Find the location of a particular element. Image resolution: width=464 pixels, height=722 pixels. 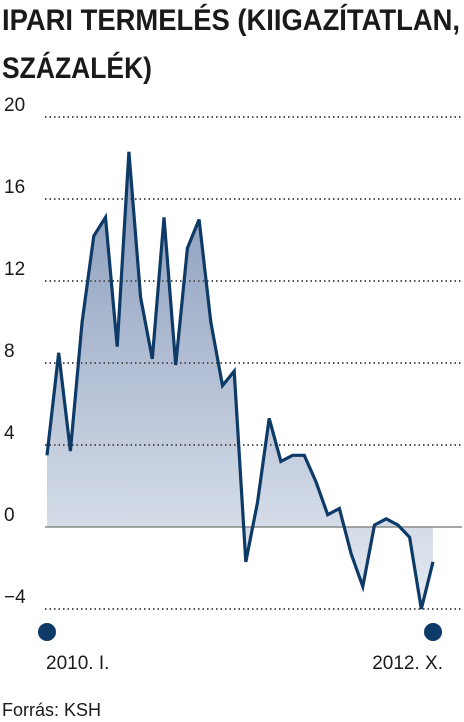

y-tick-label: 4 is located at coordinates (9, 433).